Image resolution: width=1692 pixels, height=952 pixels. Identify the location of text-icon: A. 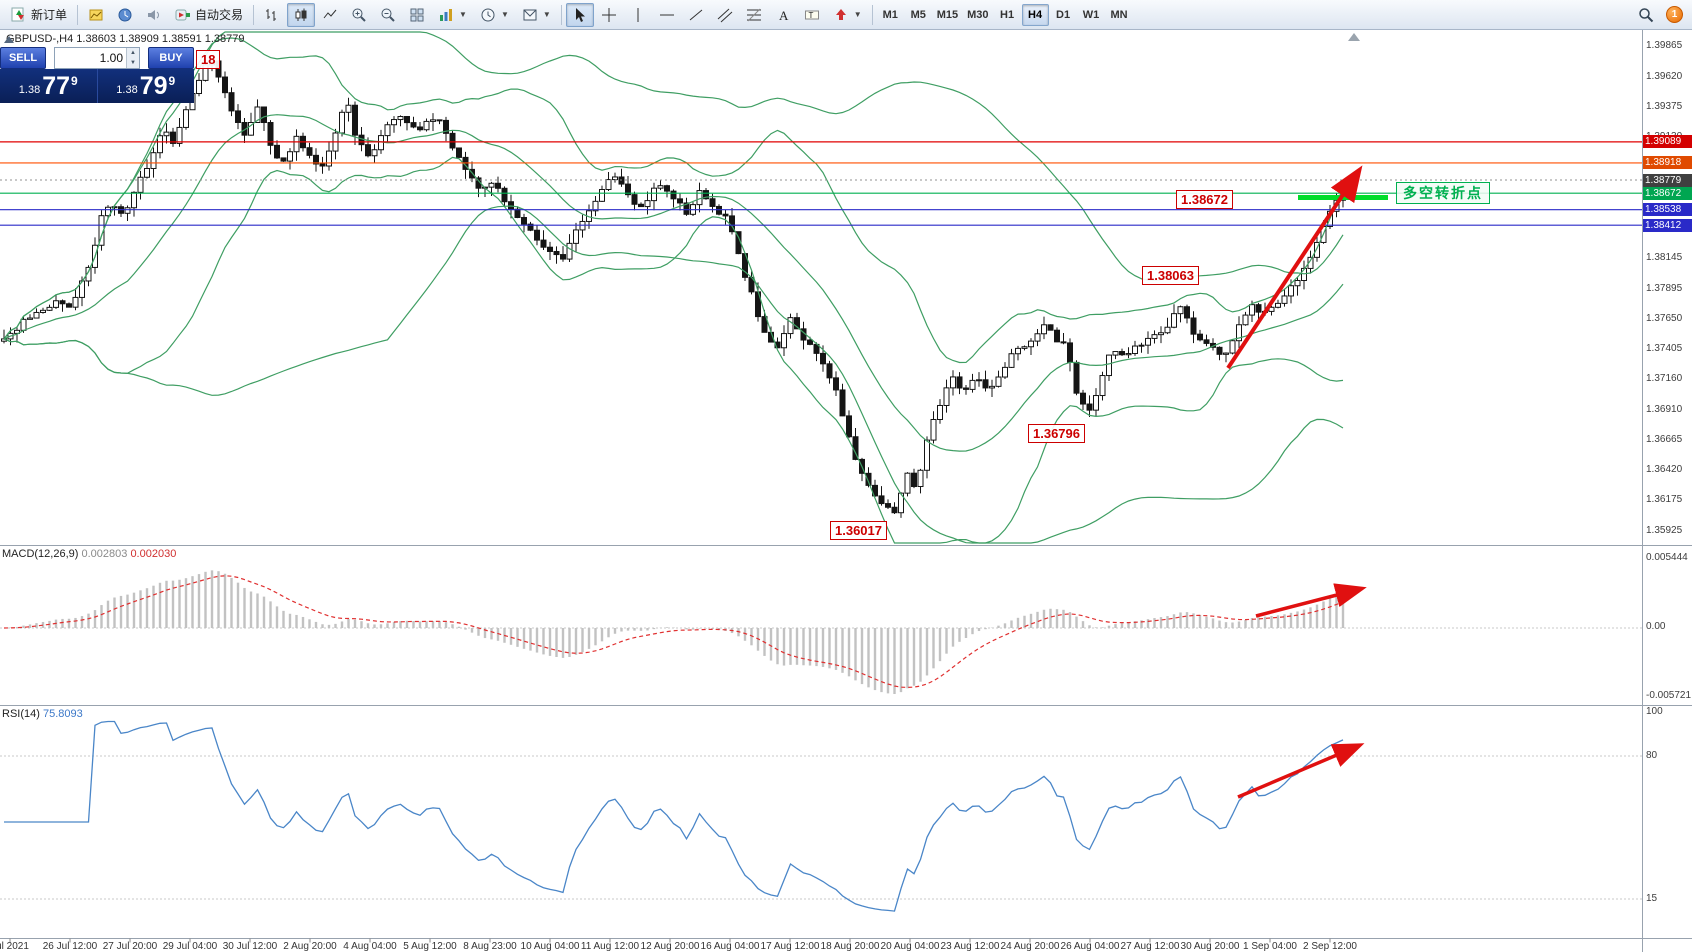
(784, 15).